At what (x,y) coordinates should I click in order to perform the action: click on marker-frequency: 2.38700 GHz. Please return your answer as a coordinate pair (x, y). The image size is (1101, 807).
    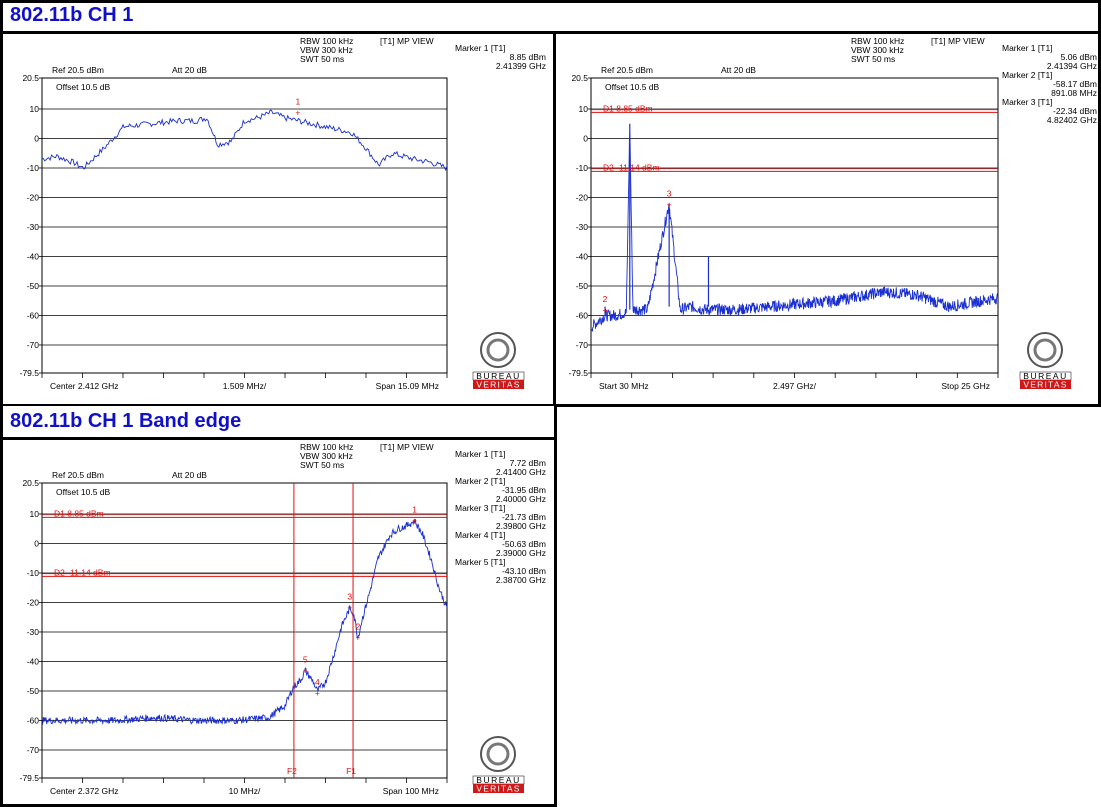
    Looking at the image, I should click on (521, 580).